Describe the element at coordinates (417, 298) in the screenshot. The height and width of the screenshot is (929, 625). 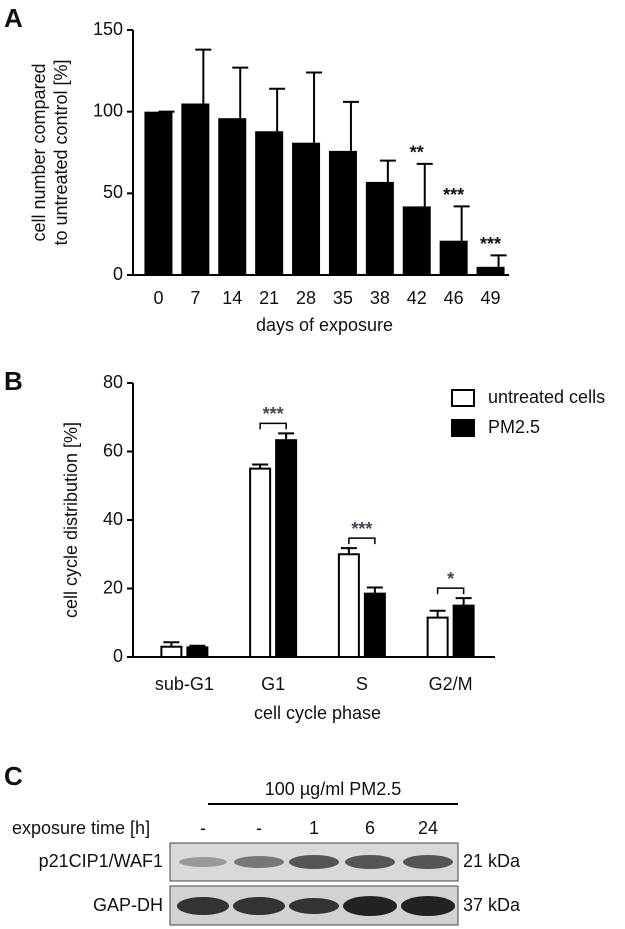
I see `x-tick-label: 42` at that location.